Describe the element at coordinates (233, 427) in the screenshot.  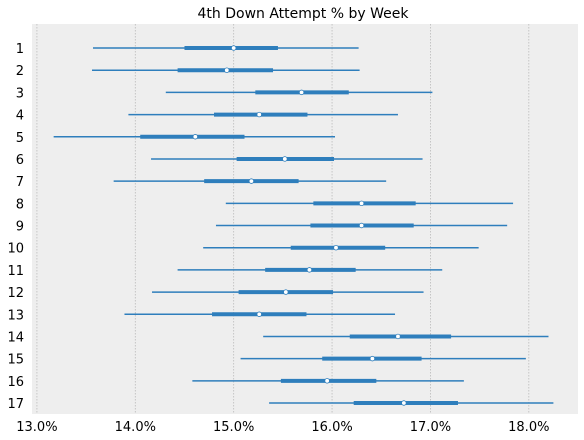
I see `x-tick-label: 15.0%` at that location.